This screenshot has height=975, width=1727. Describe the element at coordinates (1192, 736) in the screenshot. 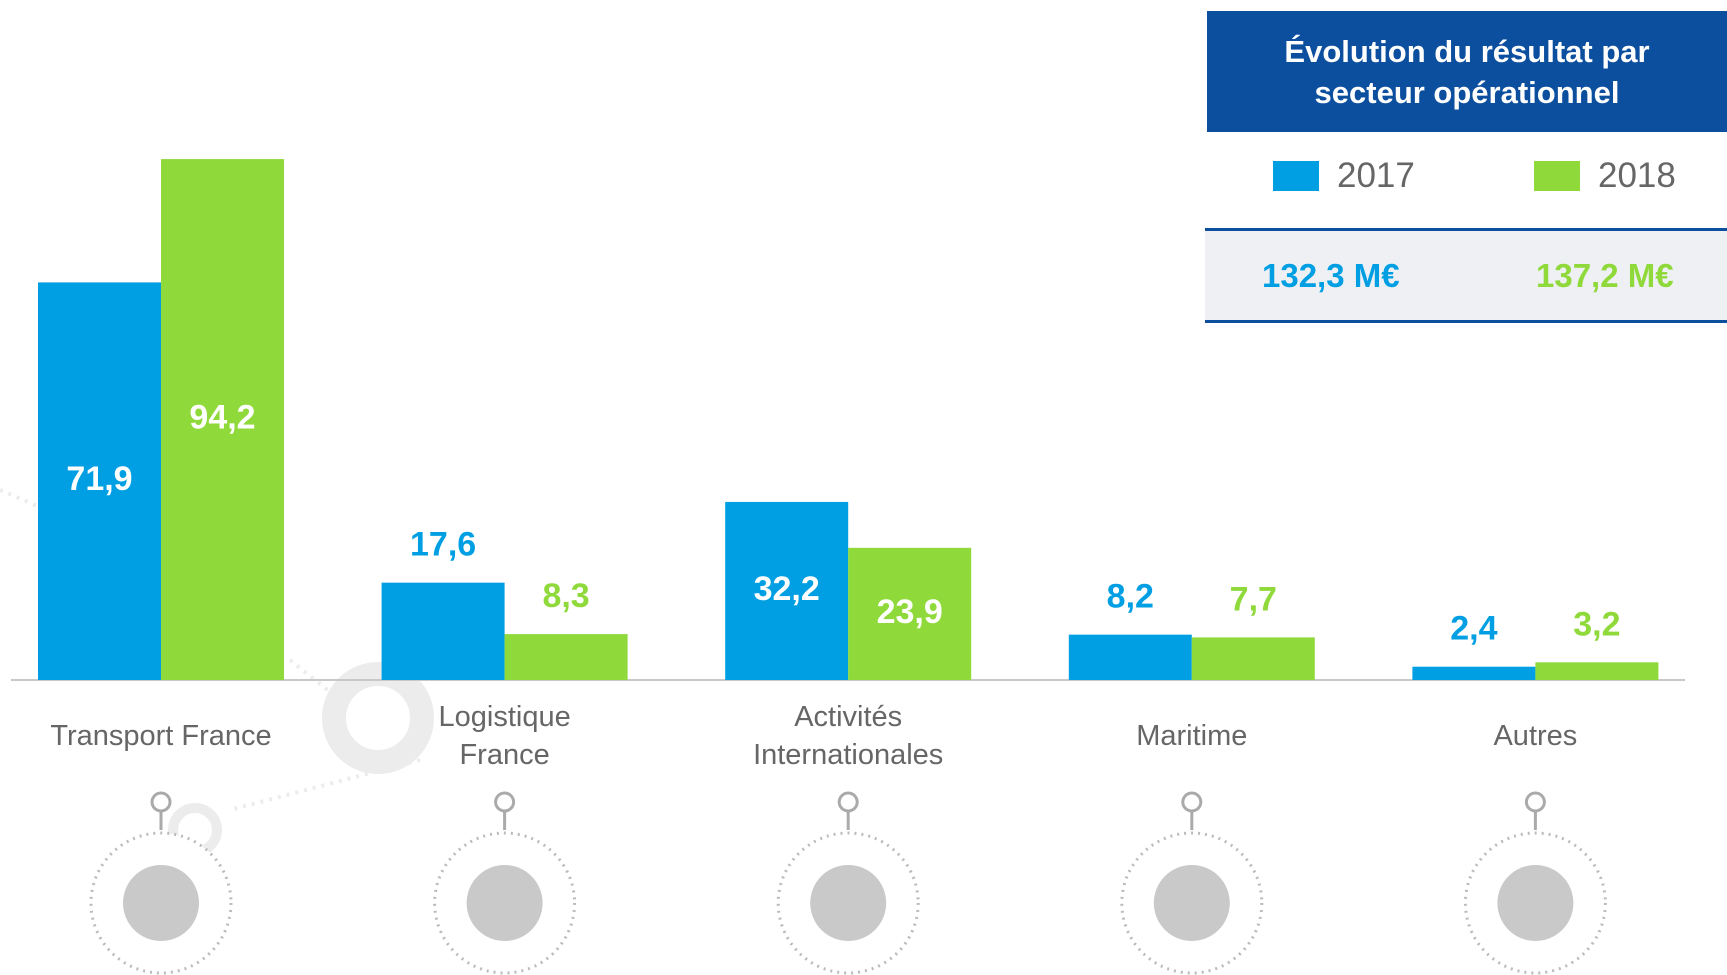

I see `category-label: Maritime` at that location.